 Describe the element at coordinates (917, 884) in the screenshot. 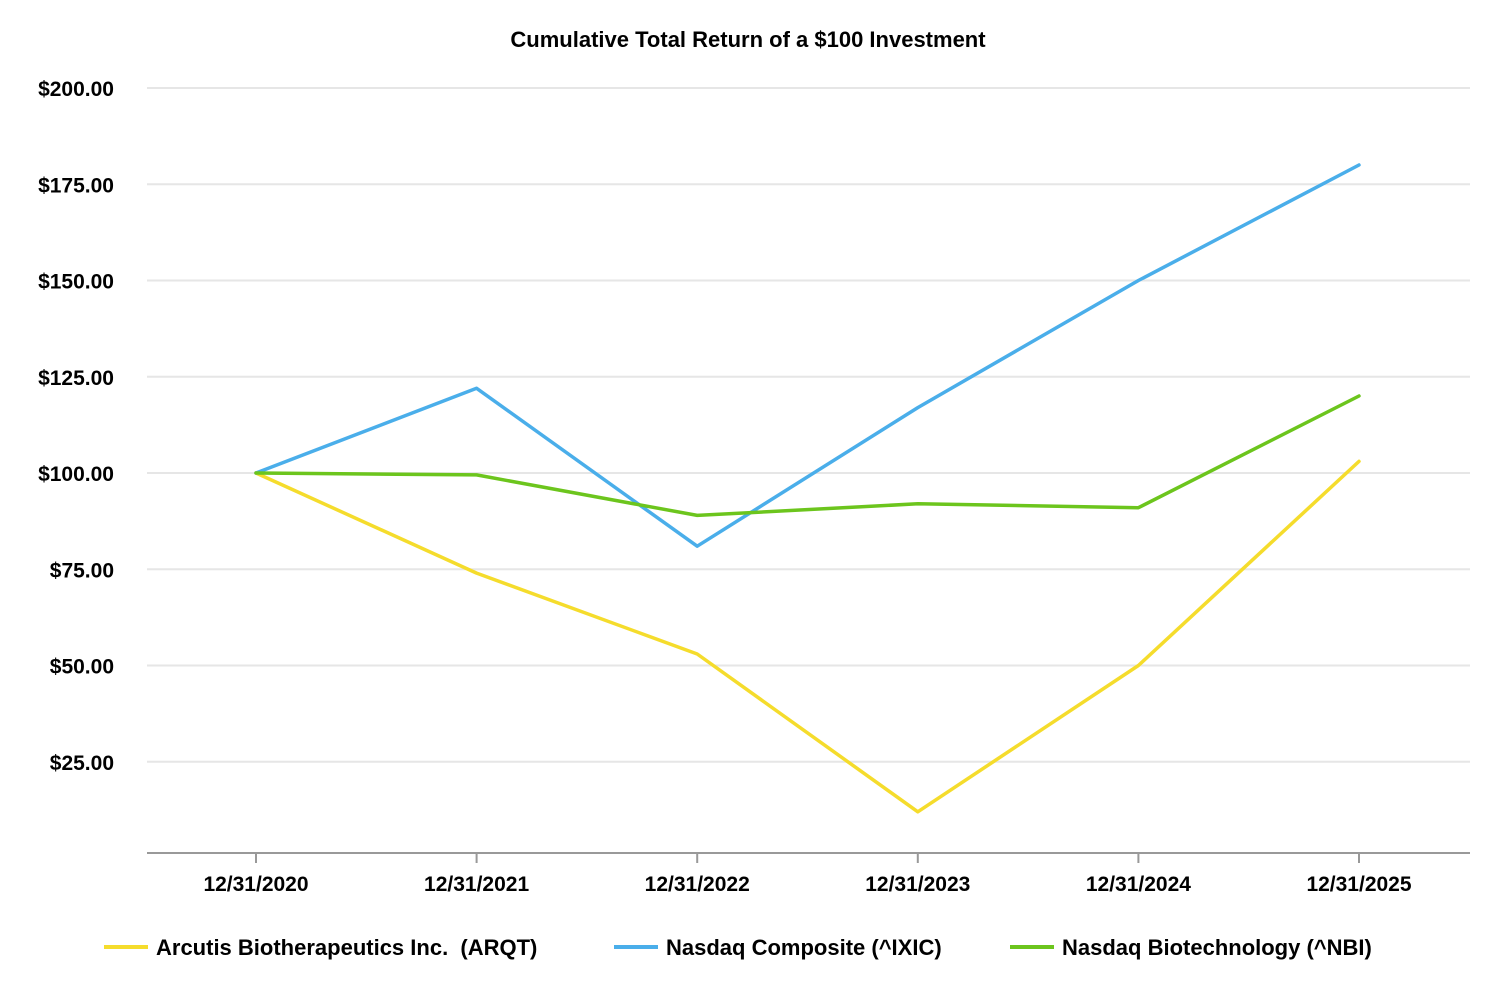

I see `x-tick-label: 12/31/2023` at that location.